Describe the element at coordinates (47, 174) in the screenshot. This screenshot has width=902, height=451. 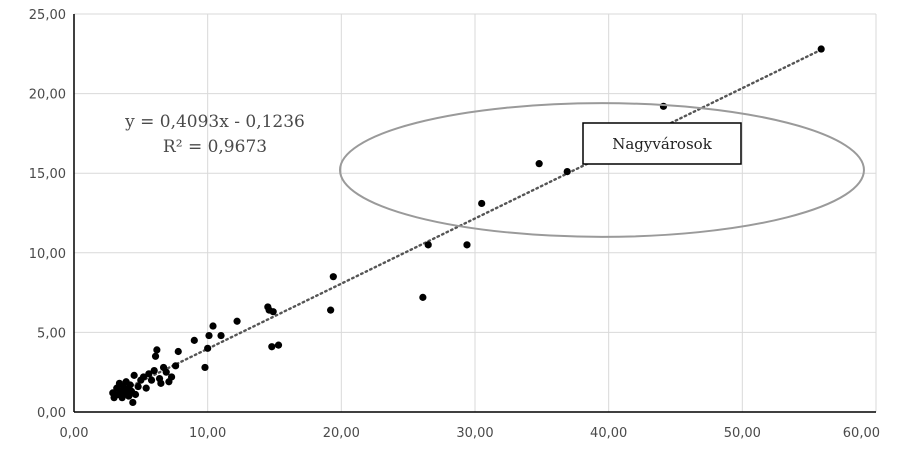
I see `y-tick-label: 15,00` at that location.